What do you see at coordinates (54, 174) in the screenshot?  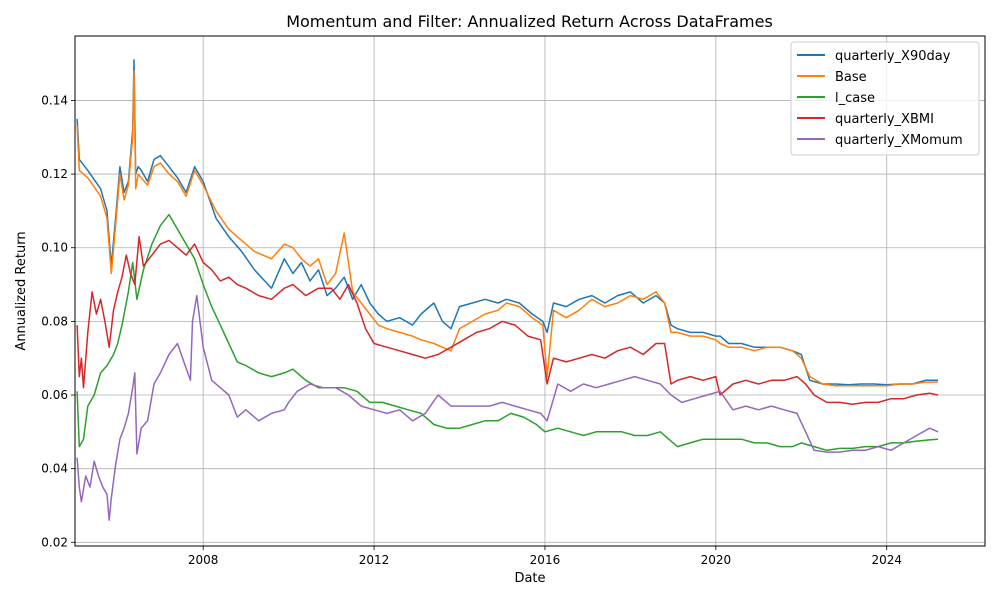 I see `y-tick-label: 0.12` at bounding box center [54, 174].